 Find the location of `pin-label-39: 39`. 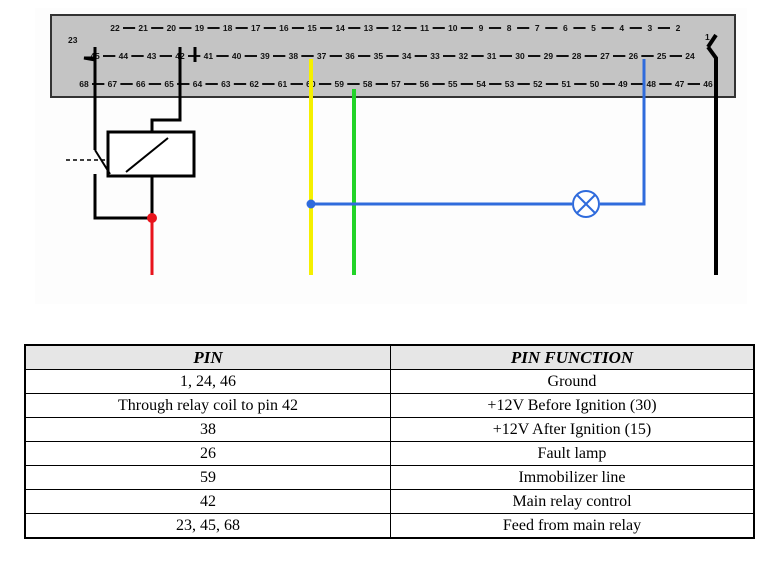

pin-label-39: 39 is located at coordinates (265, 56).